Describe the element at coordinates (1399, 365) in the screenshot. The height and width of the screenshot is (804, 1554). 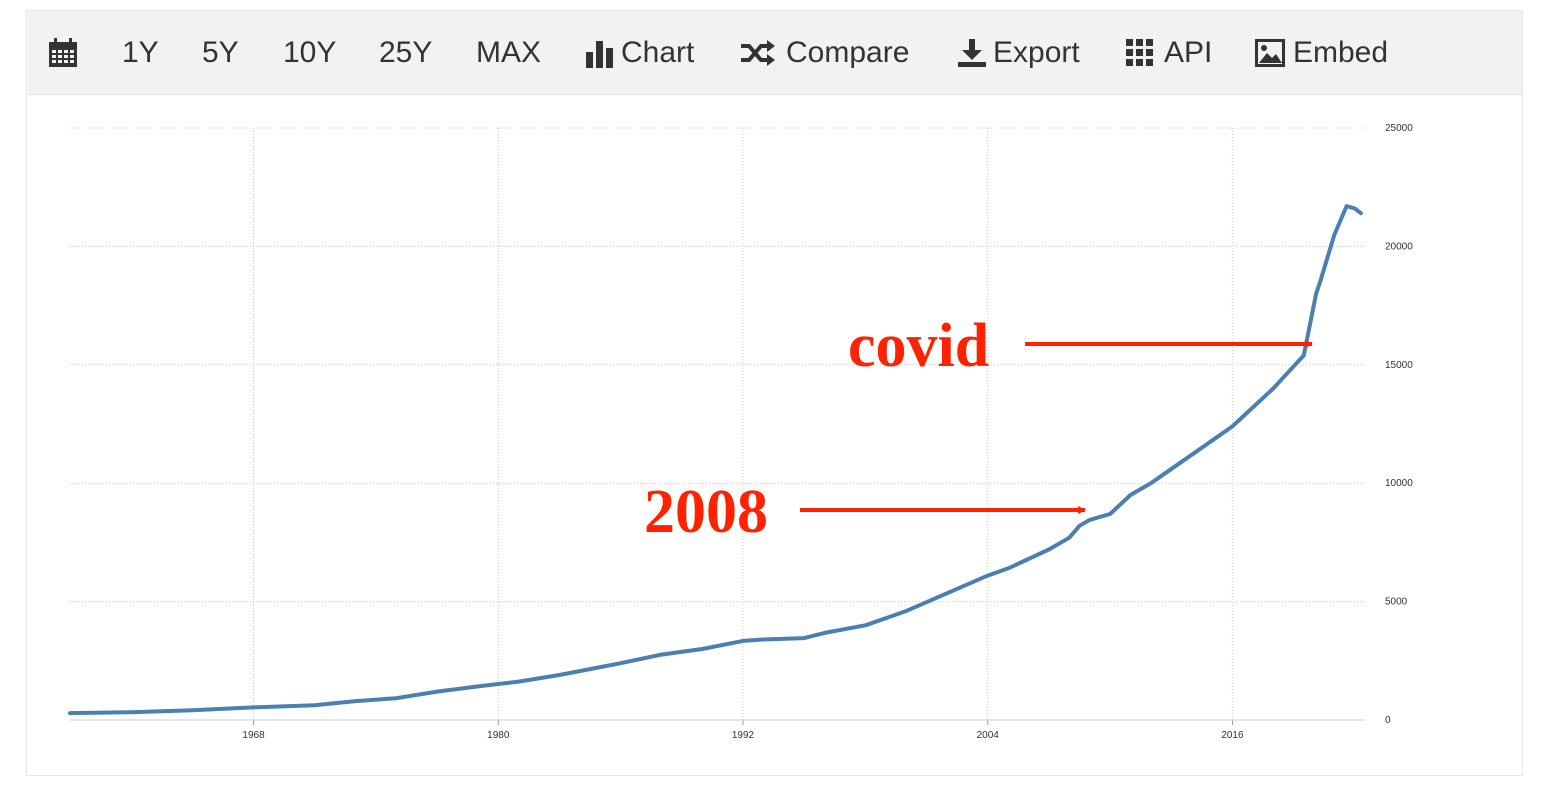
I see `y-tick-label: 15000` at that location.